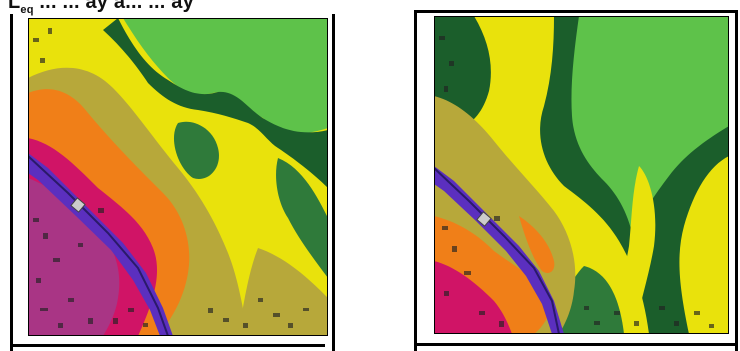  I want to click on left-frame-line, so click(11, 182).